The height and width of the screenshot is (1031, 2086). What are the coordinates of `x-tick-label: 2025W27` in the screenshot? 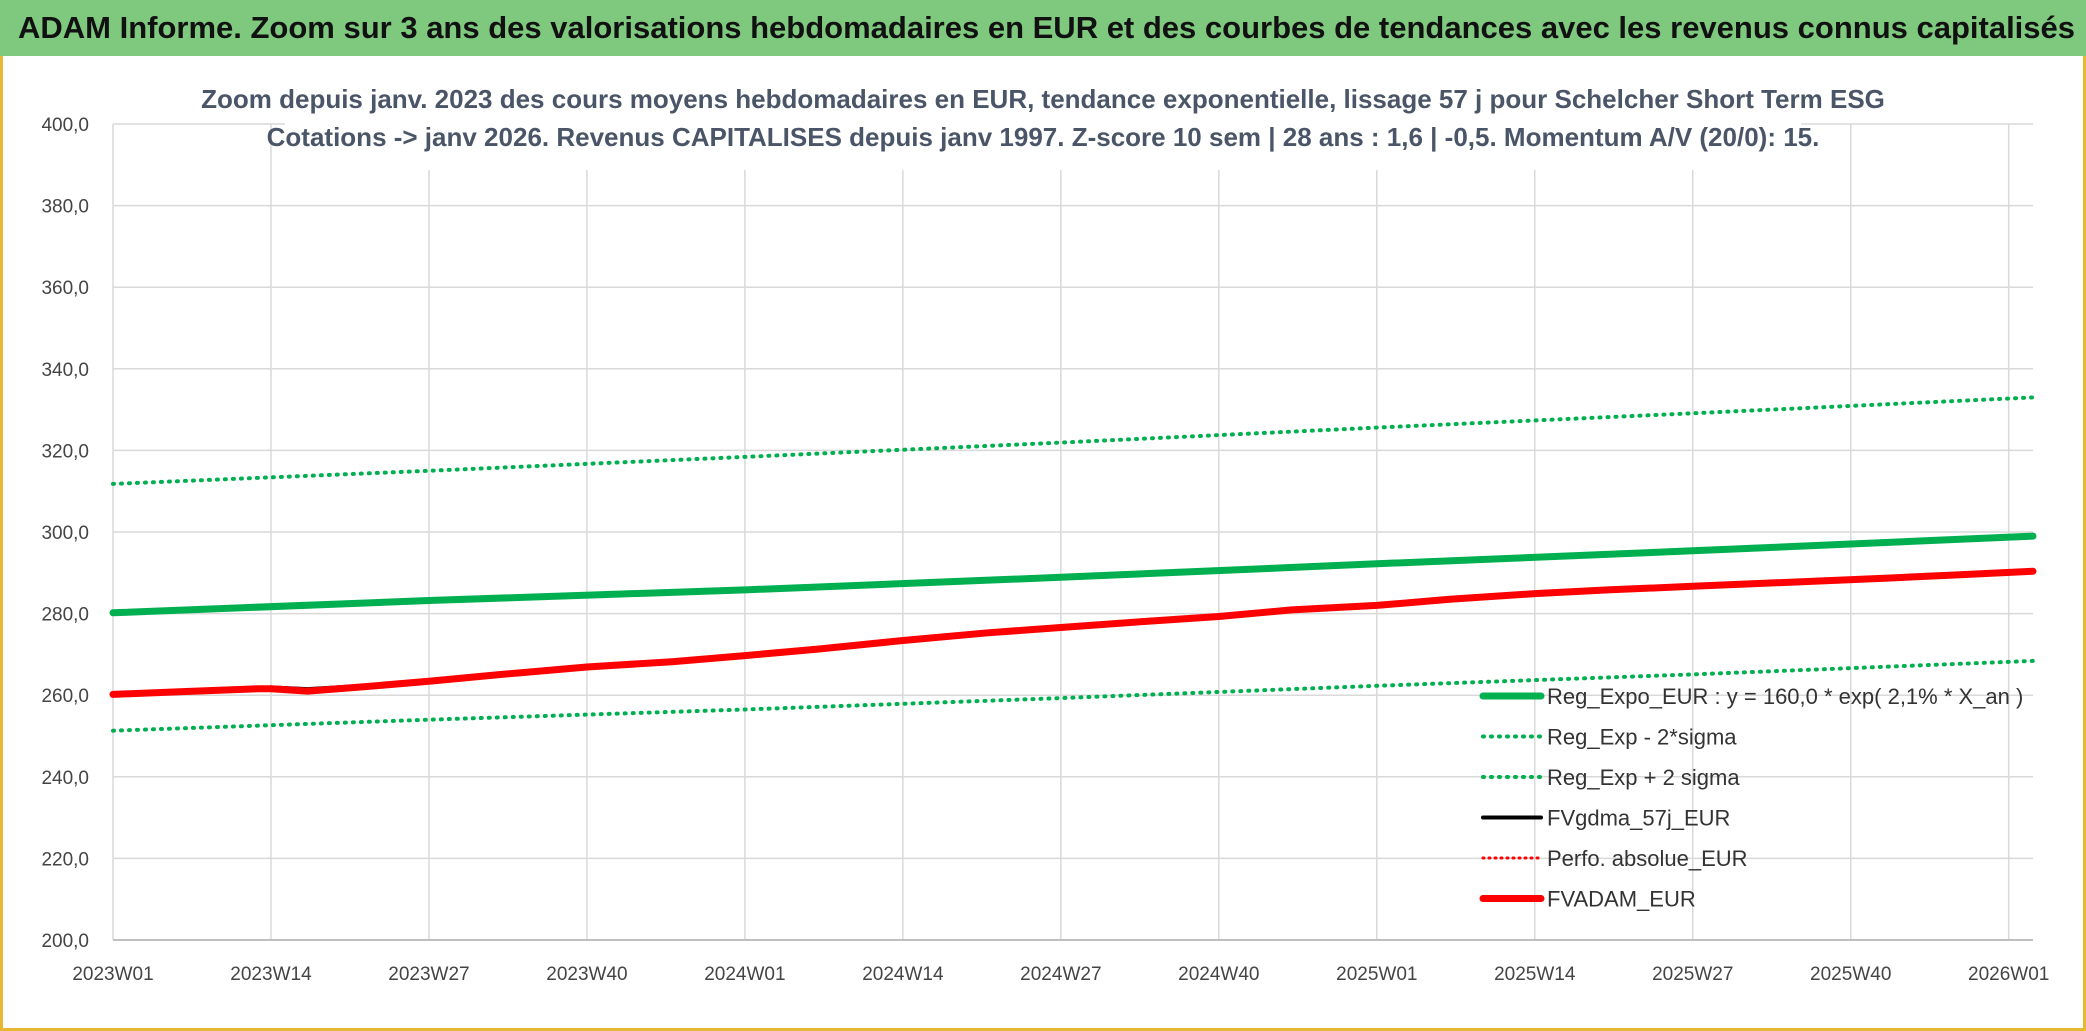 It's located at (1692, 974).